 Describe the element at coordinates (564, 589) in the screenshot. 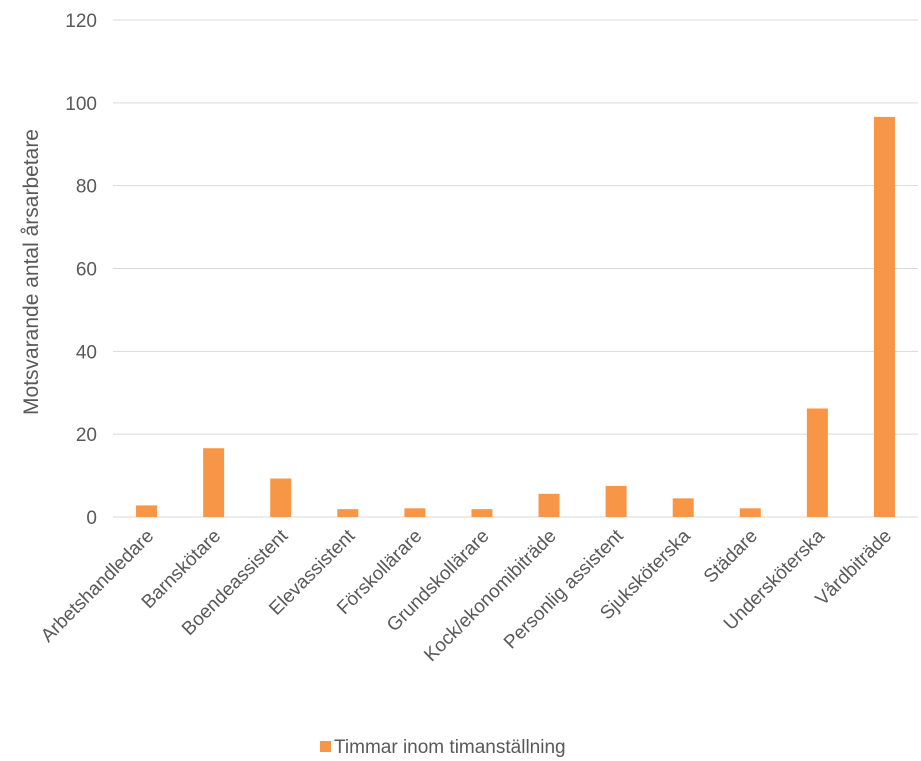

I see `x-tick-label: Personlig assistent` at that location.